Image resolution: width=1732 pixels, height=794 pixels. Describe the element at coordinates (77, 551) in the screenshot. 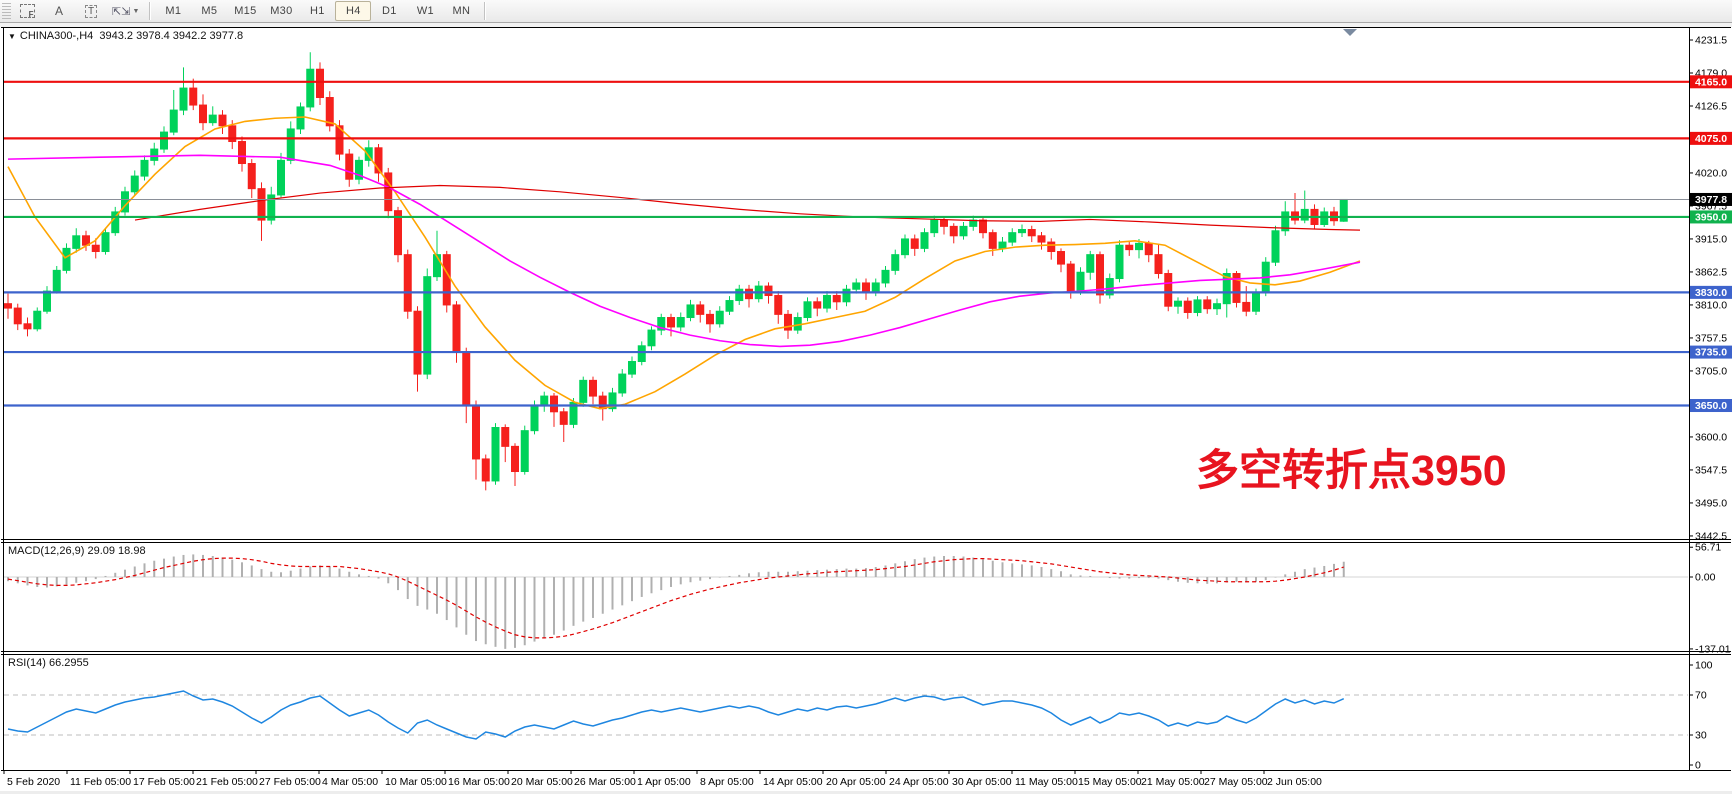

I see `macd-indicator-label: MACD(12,26,9) 29.09 18.98` at that location.